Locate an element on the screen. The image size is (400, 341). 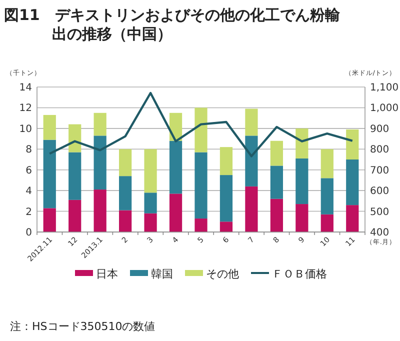
y2-tick-label: 900 is located at coordinates (380, 129).